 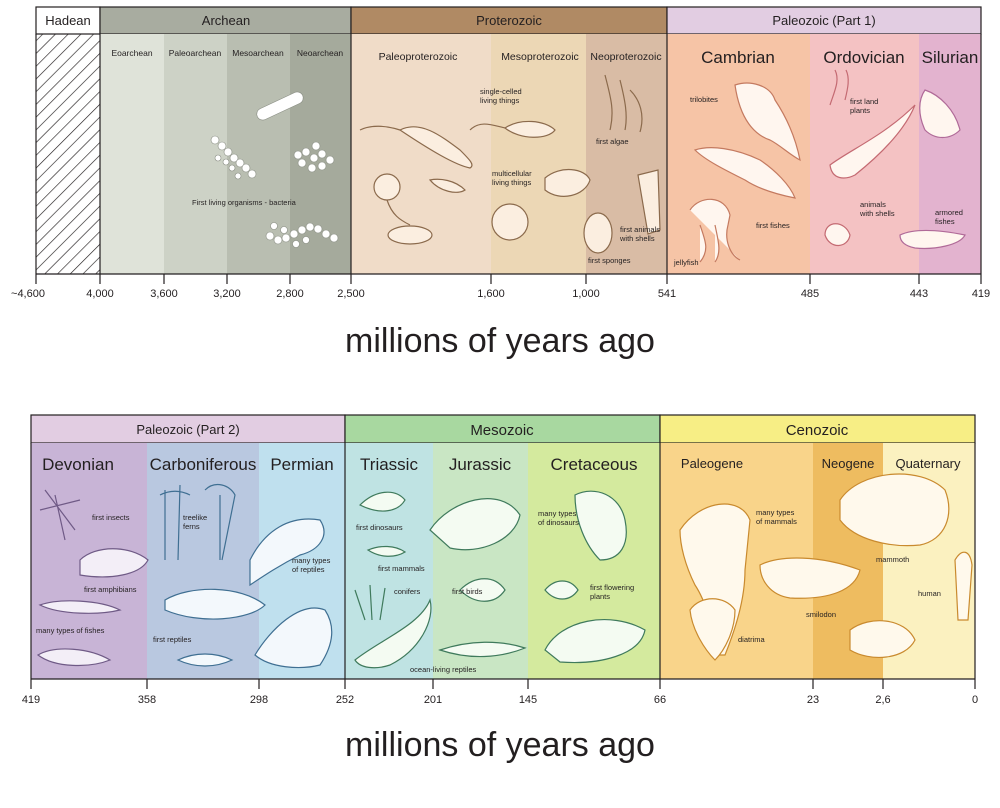 I want to click on sub-label-mesoproterozoic: Mesoproterozoic, so click(x=540, y=57).